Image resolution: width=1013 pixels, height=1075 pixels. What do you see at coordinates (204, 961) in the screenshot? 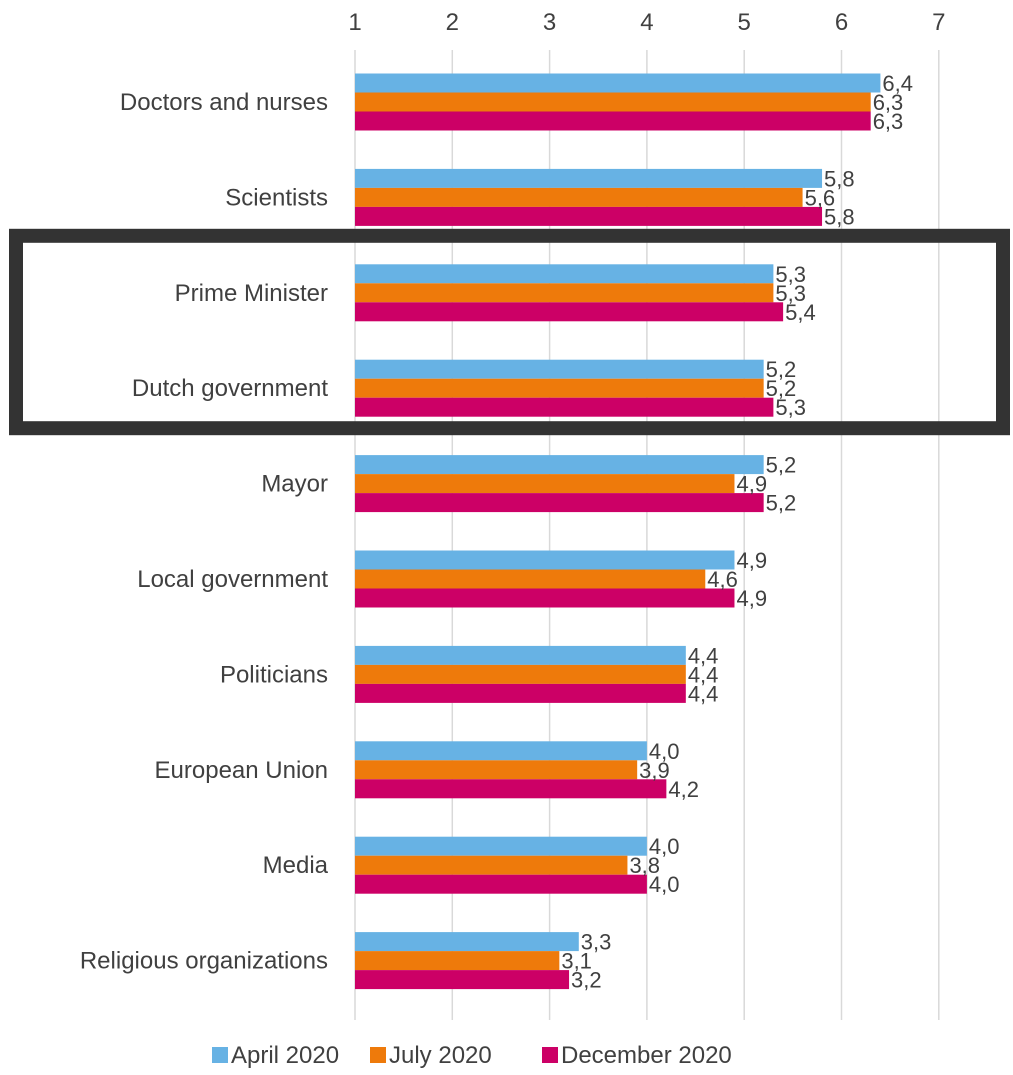
I see `category-label: Religious organizations` at bounding box center [204, 961].